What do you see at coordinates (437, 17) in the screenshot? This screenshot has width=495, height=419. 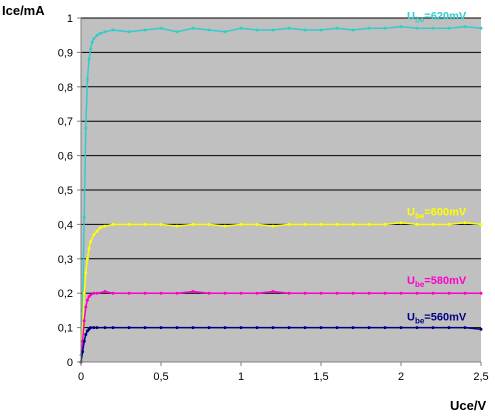 I see `series-label: Ube=620mV` at bounding box center [437, 17].